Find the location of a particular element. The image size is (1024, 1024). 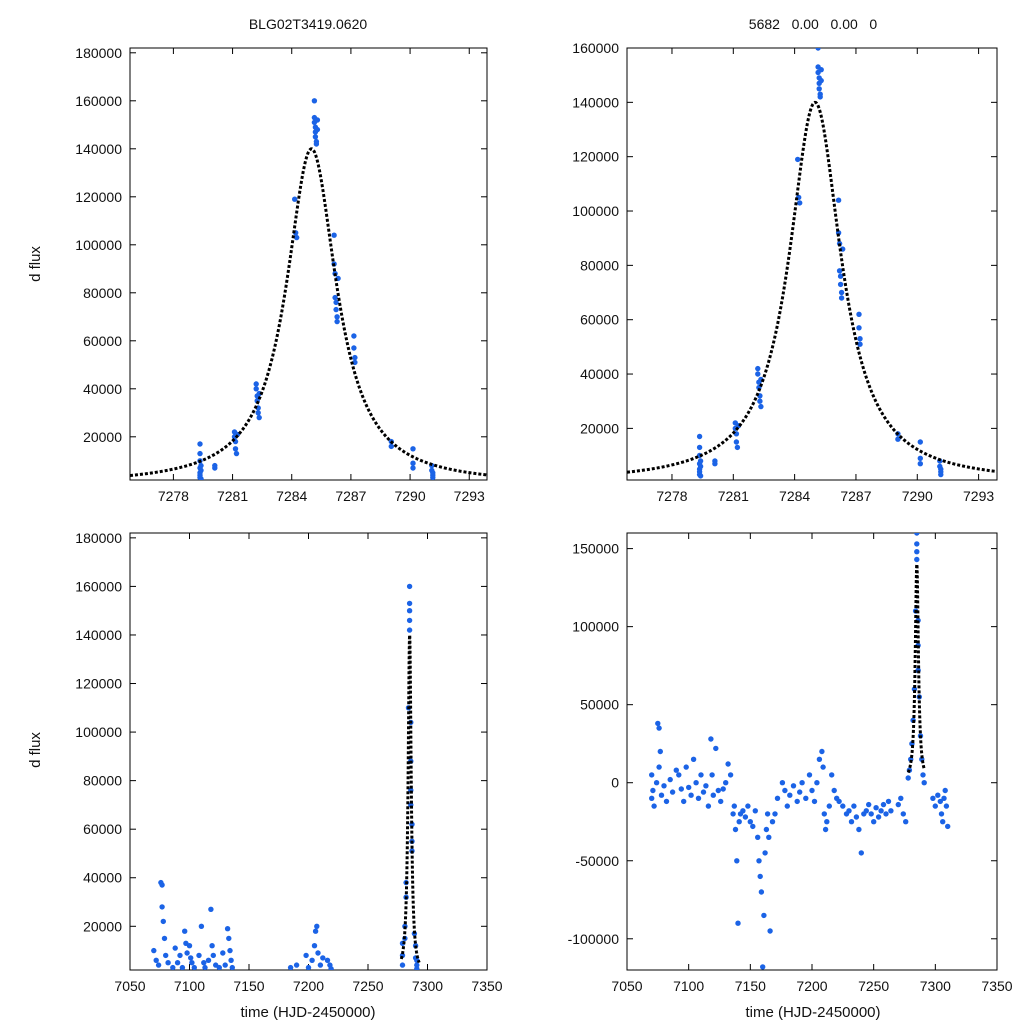

y-tick-label: -100000 is located at coordinates (594, 939).